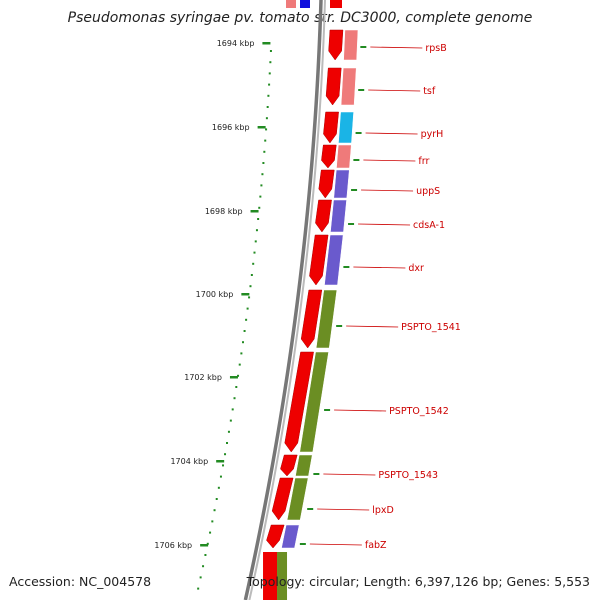 The height and width of the screenshot is (600, 600). Describe the element at coordinates (203, 377) in the screenshot. I see `kbp-label: 1702 kbp` at that location.